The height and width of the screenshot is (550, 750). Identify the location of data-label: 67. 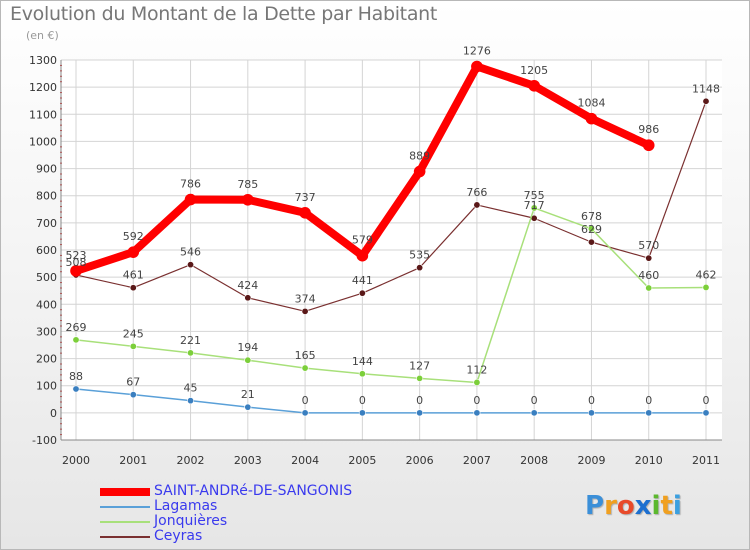
(133, 382).